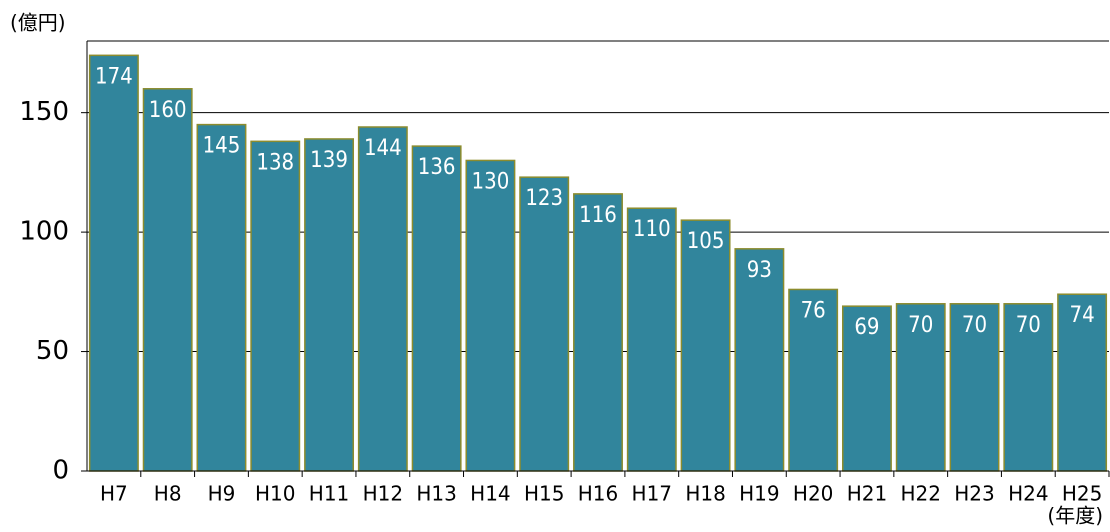 The image size is (1110, 532). I want to click on y-tick-label: 50, so click(52, 351).